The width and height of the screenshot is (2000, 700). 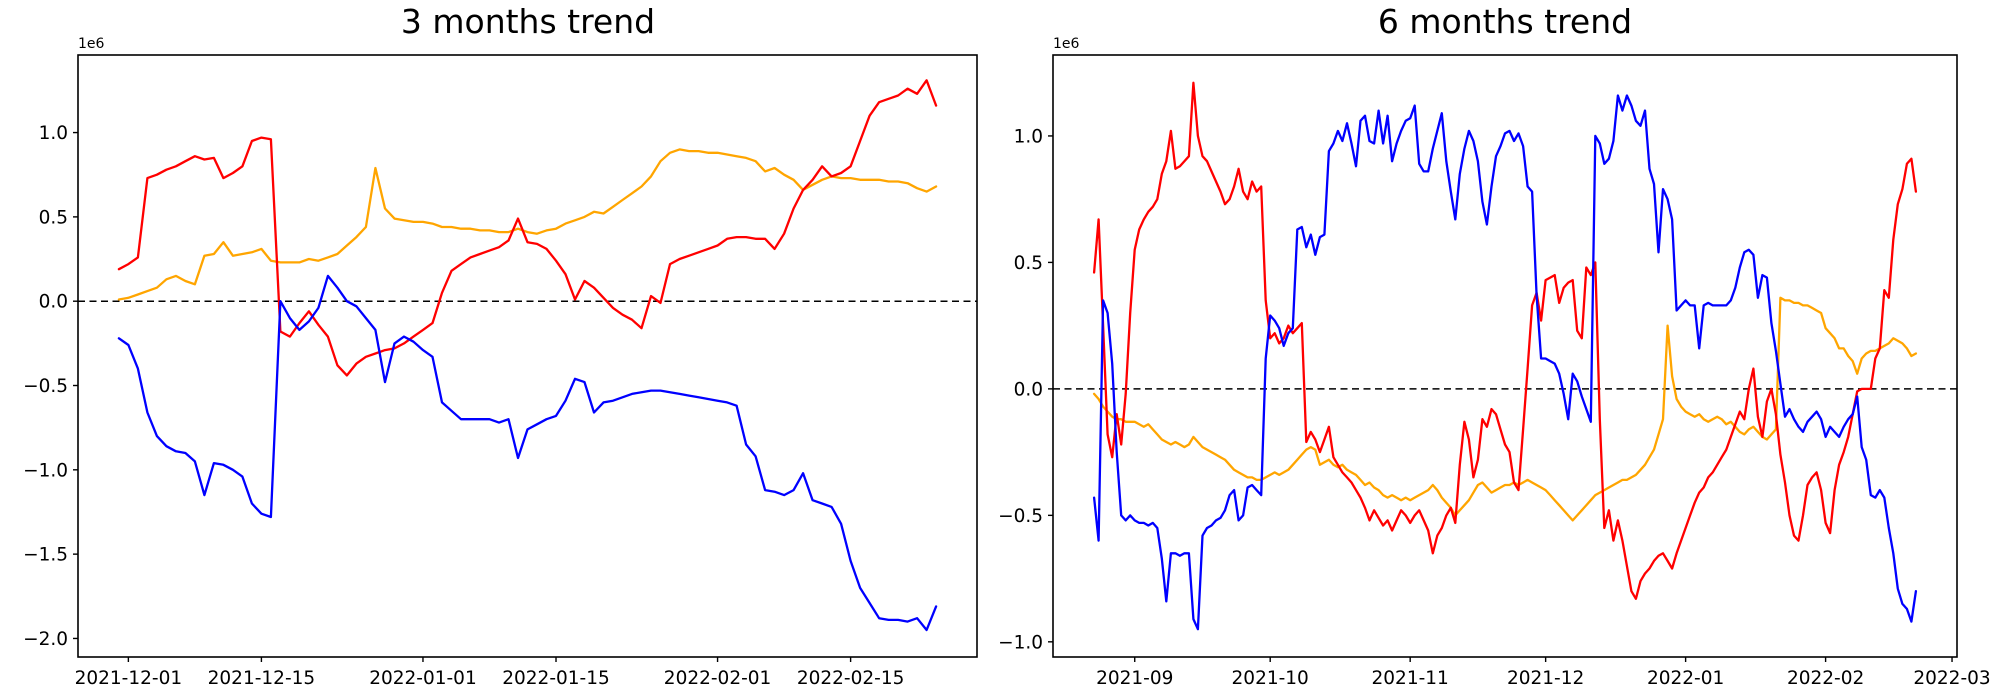 I want to click on x-tick-label: 2022-02-01, so click(x=718, y=678).